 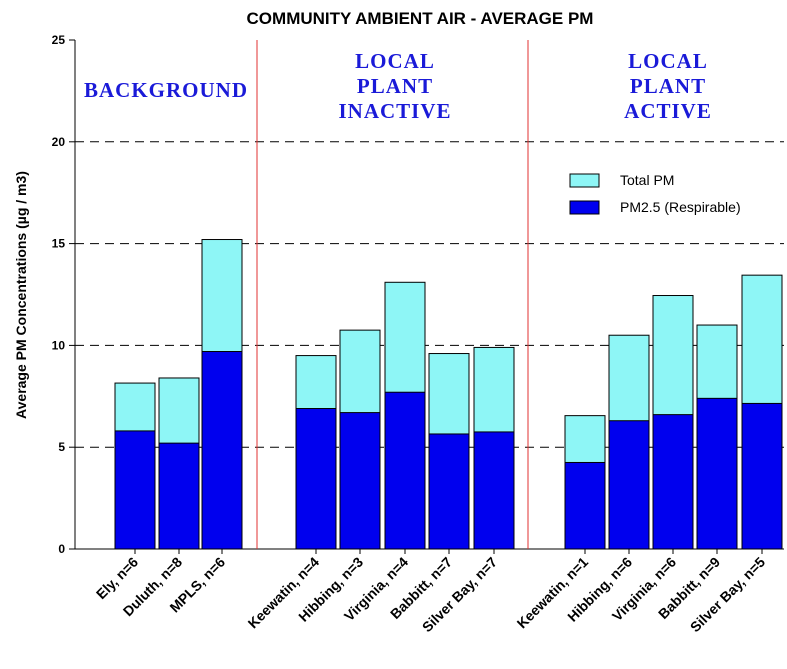 What do you see at coordinates (647, 180) in the screenshot?
I see `legend-label: Total PM` at bounding box center [647, 180].